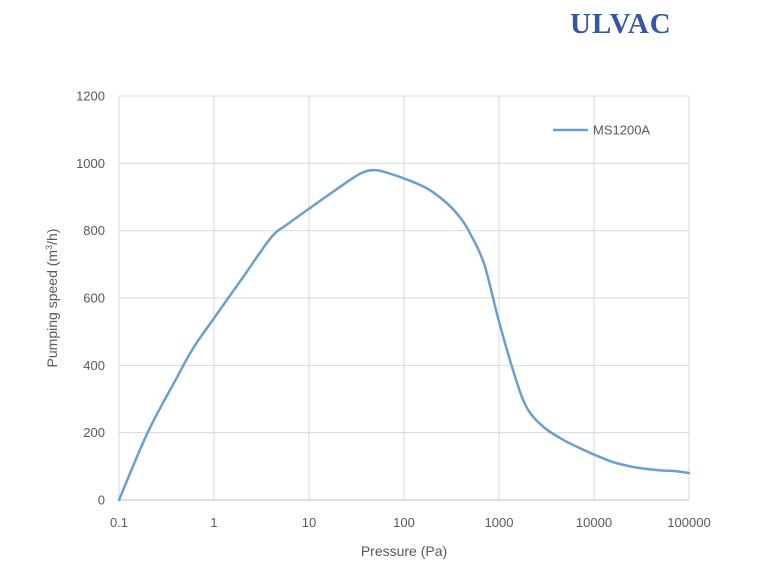 The width and height of the screenshot is (768, 587). I want to click on y-tick-label: 800, so click(94, 230).